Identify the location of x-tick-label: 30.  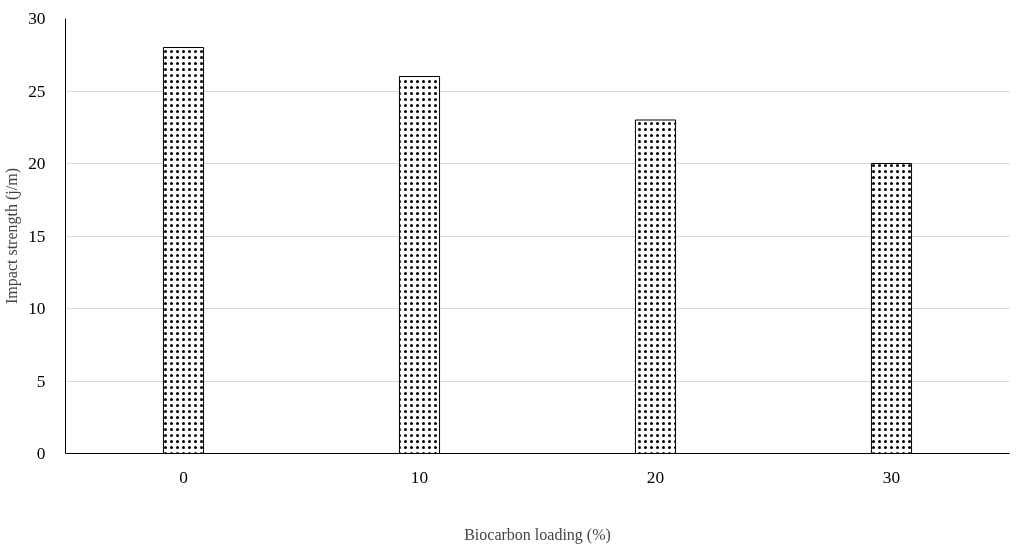
(891, 477).